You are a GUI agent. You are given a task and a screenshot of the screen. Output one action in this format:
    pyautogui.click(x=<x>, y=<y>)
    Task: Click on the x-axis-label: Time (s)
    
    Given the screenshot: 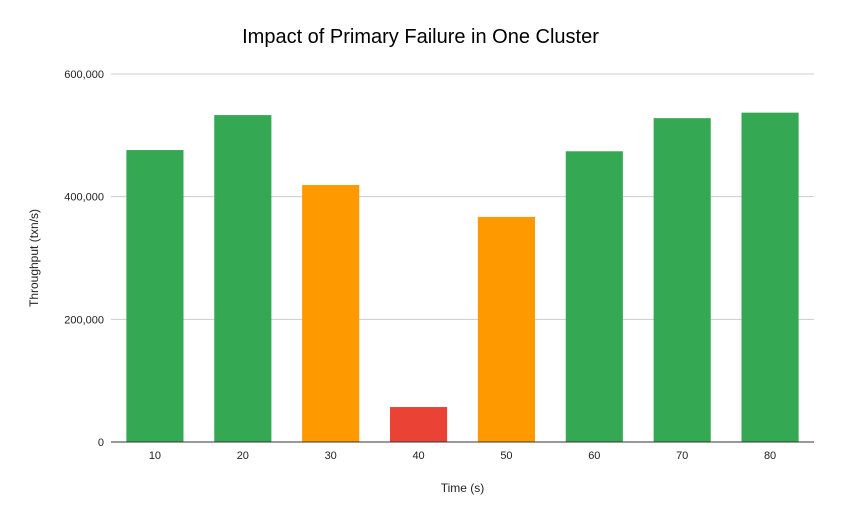 What is the action you would take?
    pyautogui.click(x=463, y=488)
    